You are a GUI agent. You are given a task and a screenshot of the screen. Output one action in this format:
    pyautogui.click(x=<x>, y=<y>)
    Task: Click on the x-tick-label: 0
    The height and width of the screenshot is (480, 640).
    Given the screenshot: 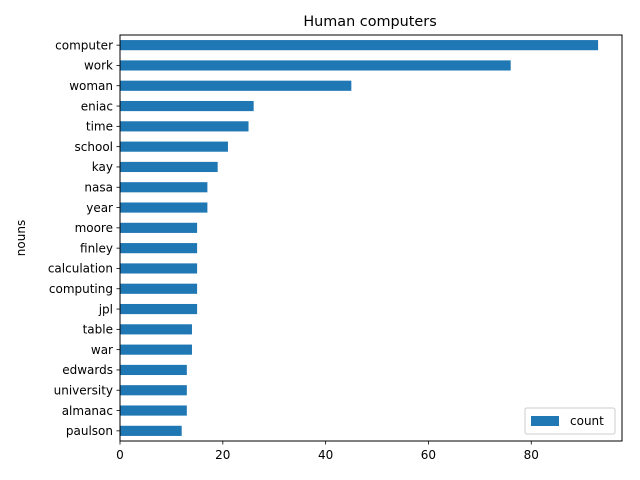 What is the action you would take?
    pyautogui.click(x=120, y=455)
    